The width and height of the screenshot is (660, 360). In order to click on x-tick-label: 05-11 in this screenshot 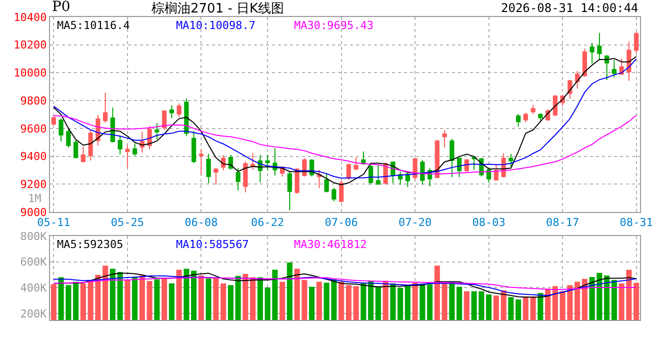, I will do `click(53, 223)`.